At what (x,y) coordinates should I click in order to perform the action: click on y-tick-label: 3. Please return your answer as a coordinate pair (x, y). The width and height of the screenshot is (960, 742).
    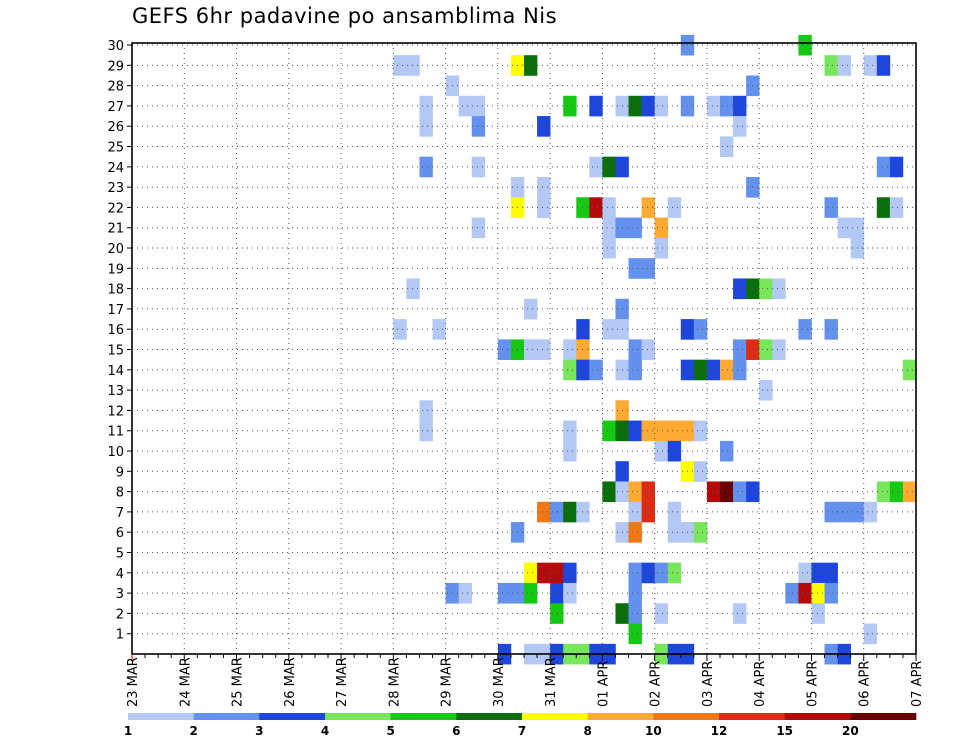
    Looking at the image, I should click on (120, 594).